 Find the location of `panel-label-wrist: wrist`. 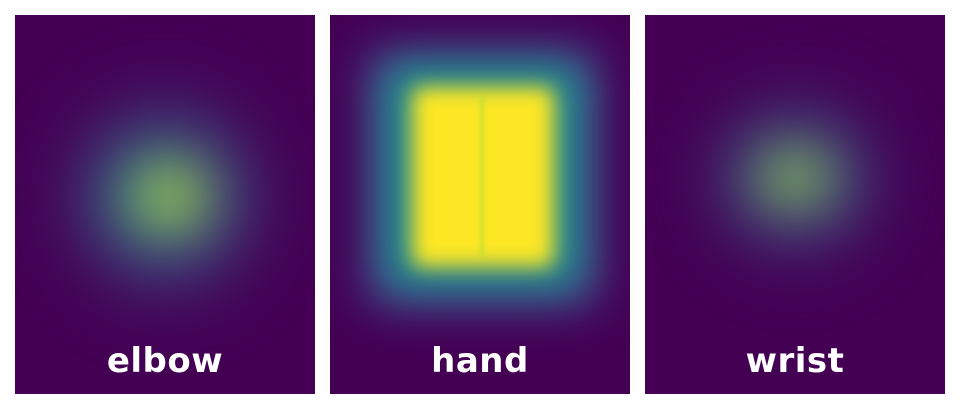

panel-label-wrist: wrist is located at coordinates (795, 361).